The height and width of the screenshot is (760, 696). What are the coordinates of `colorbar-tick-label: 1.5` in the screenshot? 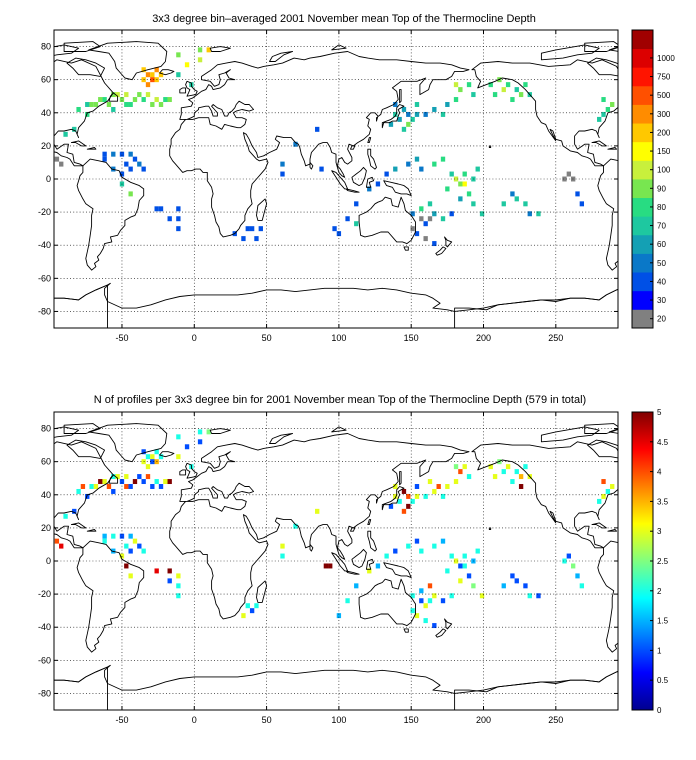 It's located at (663, 621).